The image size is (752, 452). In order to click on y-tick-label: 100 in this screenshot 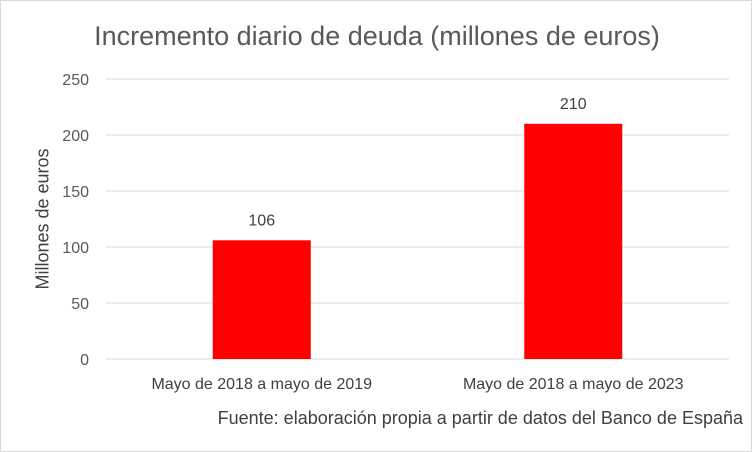, I will do `click(75, 248)`.